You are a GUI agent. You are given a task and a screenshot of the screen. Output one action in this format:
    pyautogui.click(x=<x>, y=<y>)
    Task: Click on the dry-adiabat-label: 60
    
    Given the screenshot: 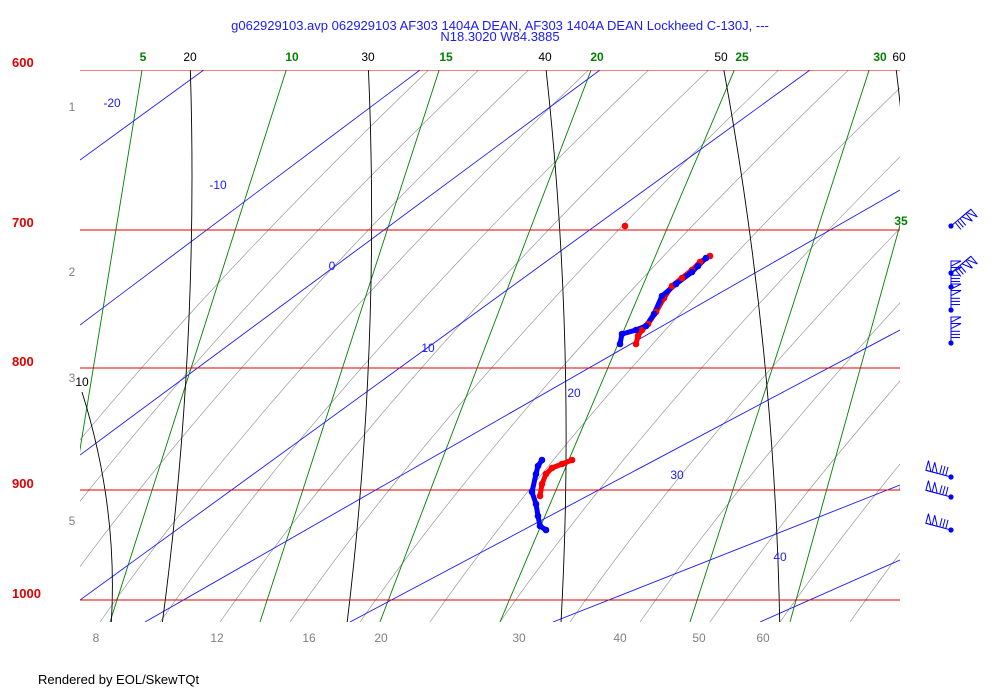 What is the action you would take?
    pyautogui.click(x=899, y=57)
    